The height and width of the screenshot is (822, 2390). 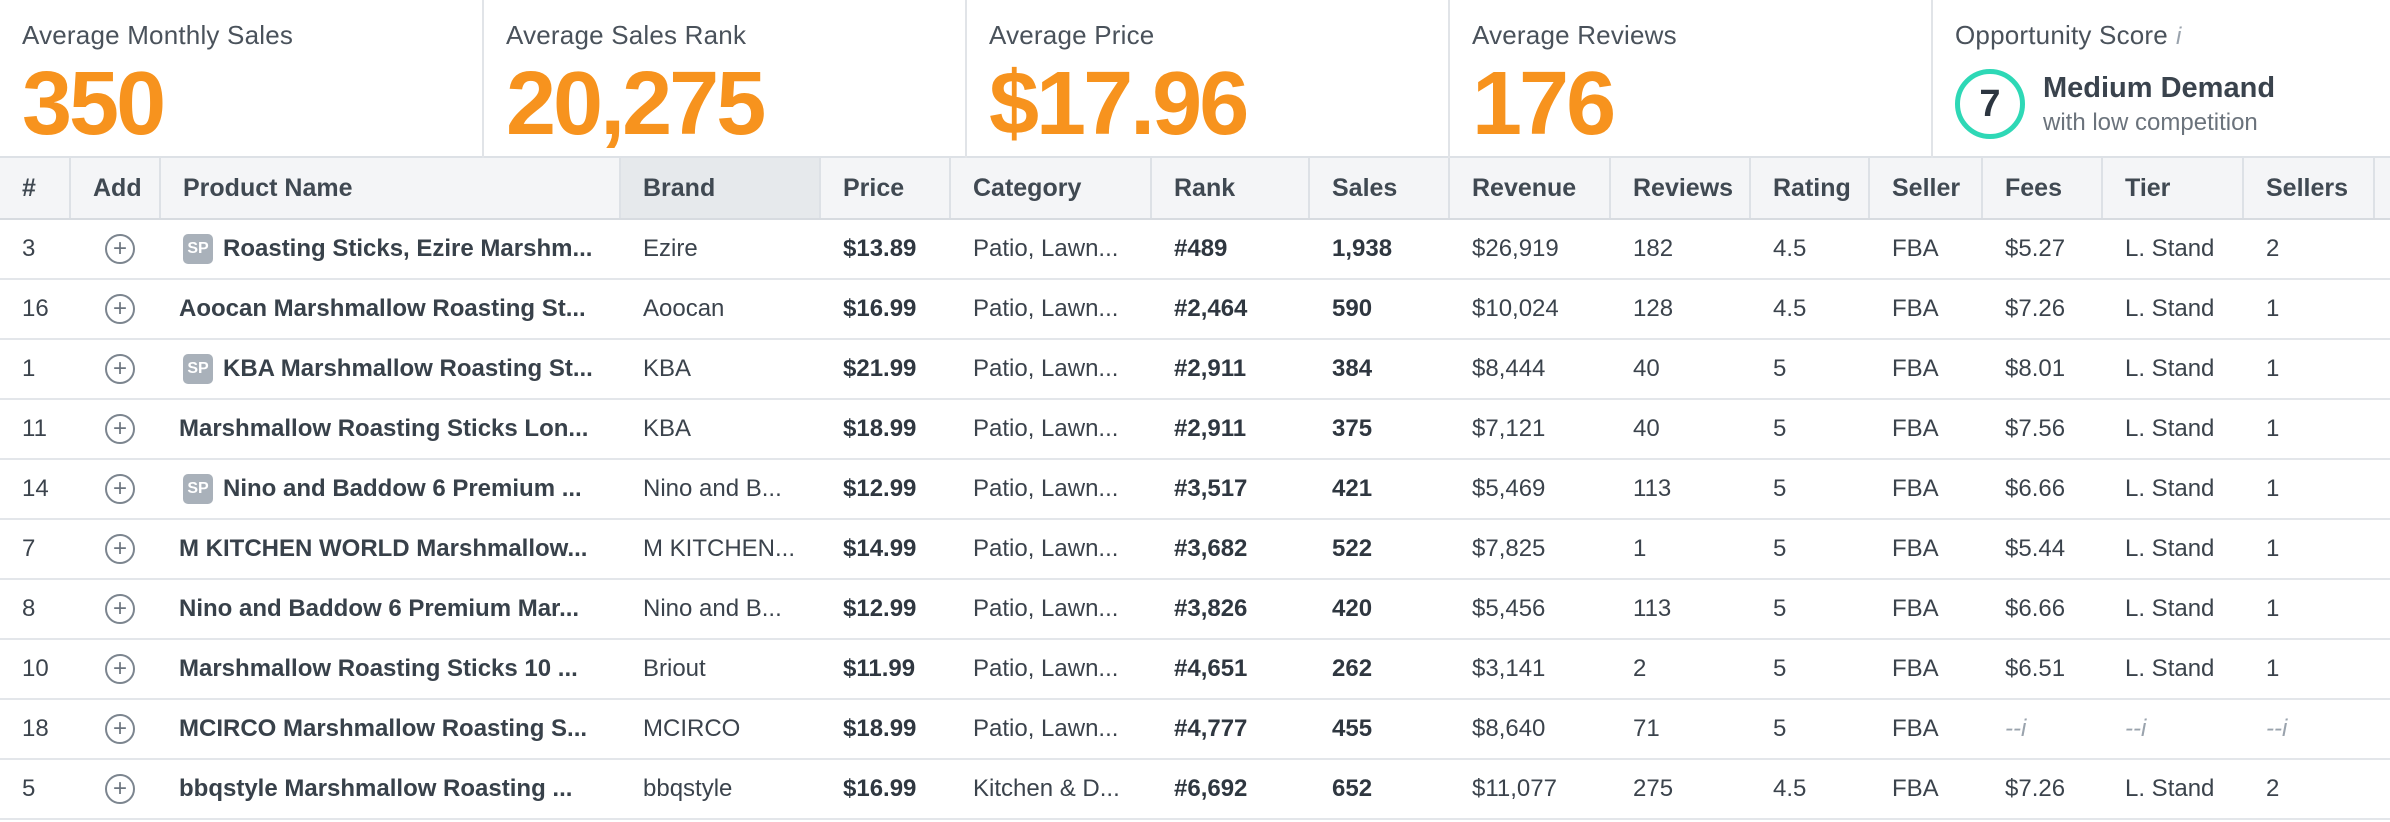 What do you see at coordinates (2035, 608) in the screenshot?
I see `fees: $6.66` at bounding box center [2035, 608].